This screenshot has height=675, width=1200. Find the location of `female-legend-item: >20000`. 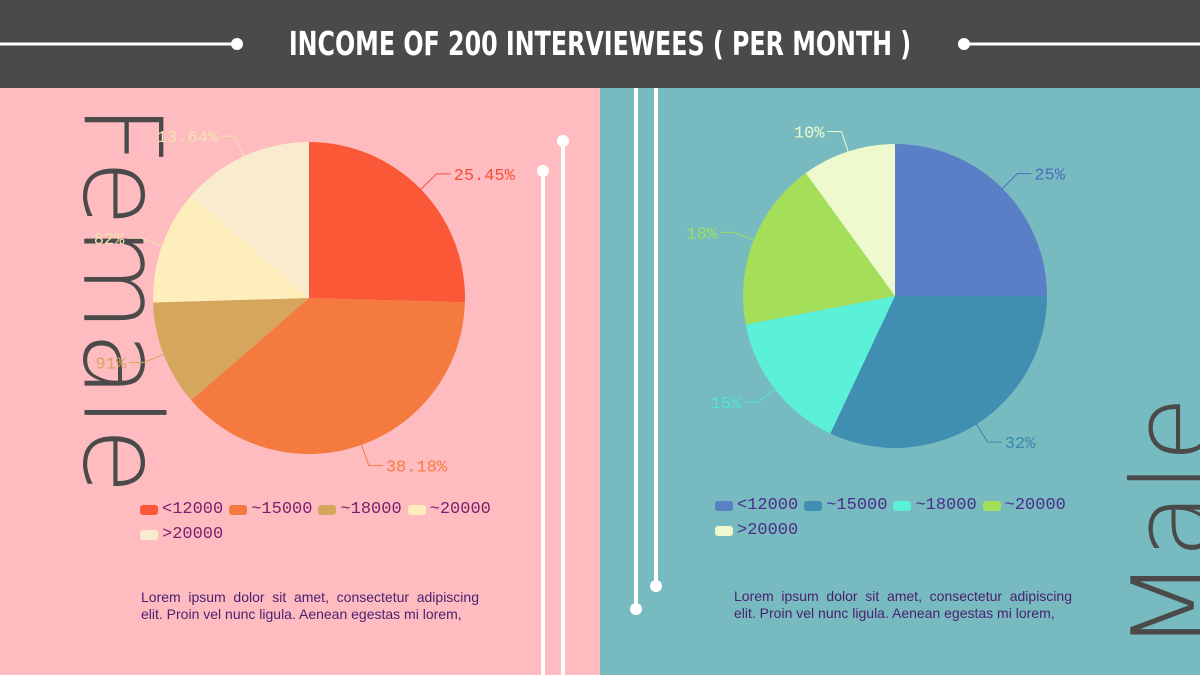

female-legend-item: >20000 is located at coordinates (181, 534).